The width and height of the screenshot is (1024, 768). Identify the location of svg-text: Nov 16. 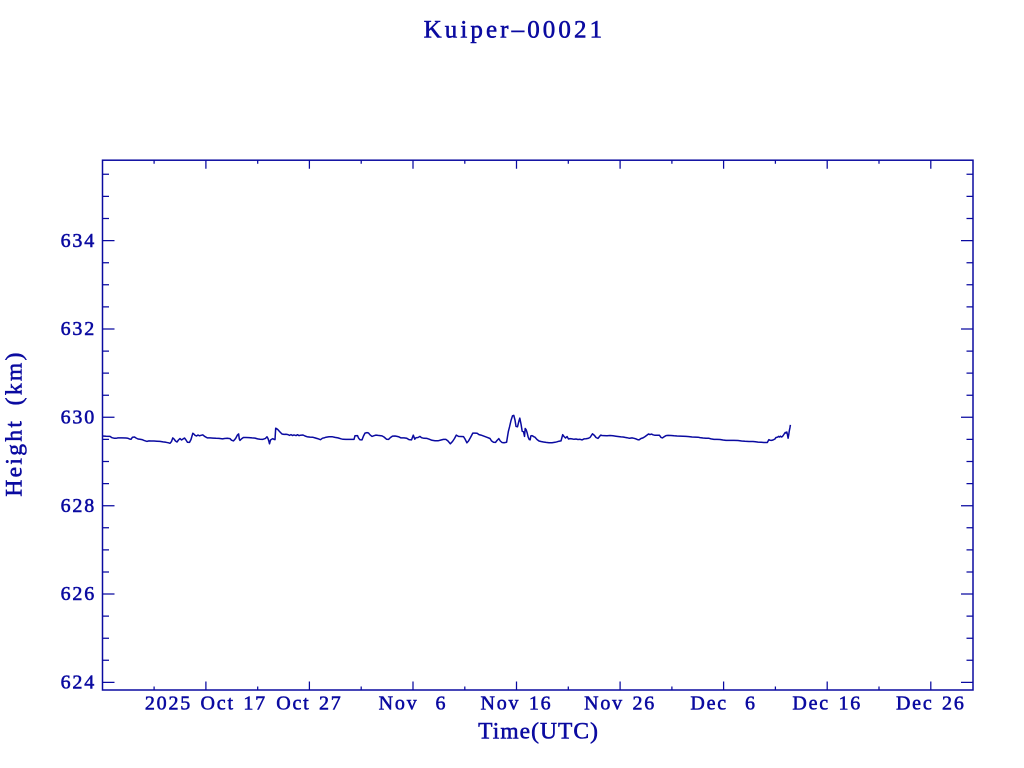
(517, 704).